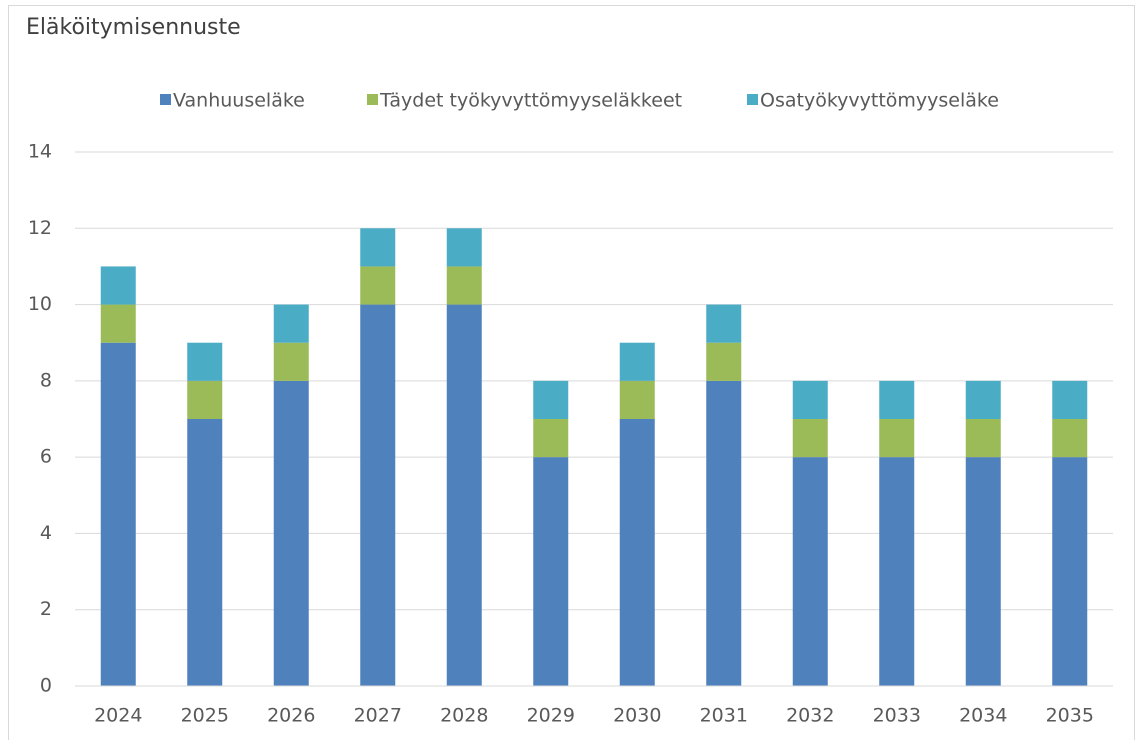 The height and width of the screenshot is (740, 1143). What do you see at coordinates (118, 716) in the screenshot?
I see `x-tick-label: 2024` at bounding box center [118, 716].